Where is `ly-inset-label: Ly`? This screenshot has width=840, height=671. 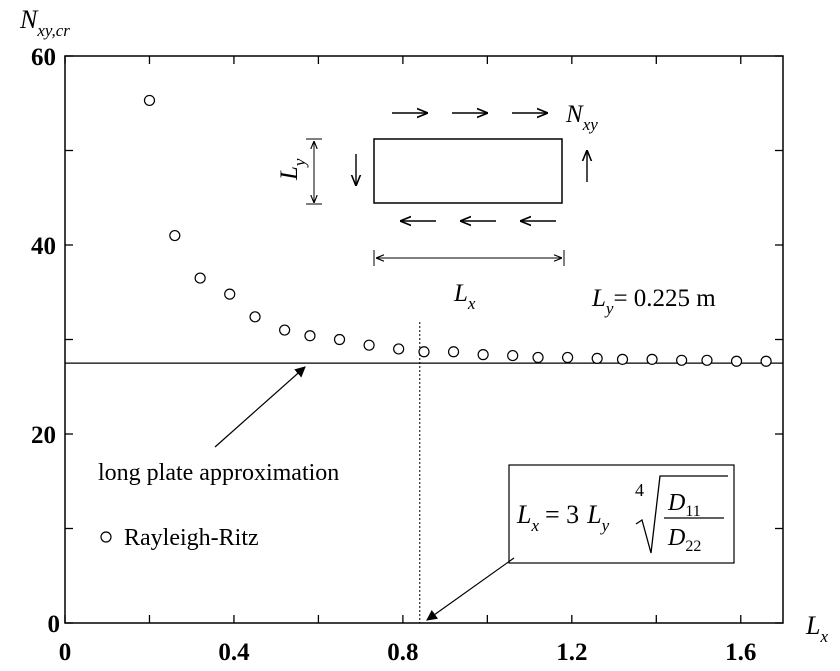 ly-inset-label: Ly is located at coordinates (292, 169).